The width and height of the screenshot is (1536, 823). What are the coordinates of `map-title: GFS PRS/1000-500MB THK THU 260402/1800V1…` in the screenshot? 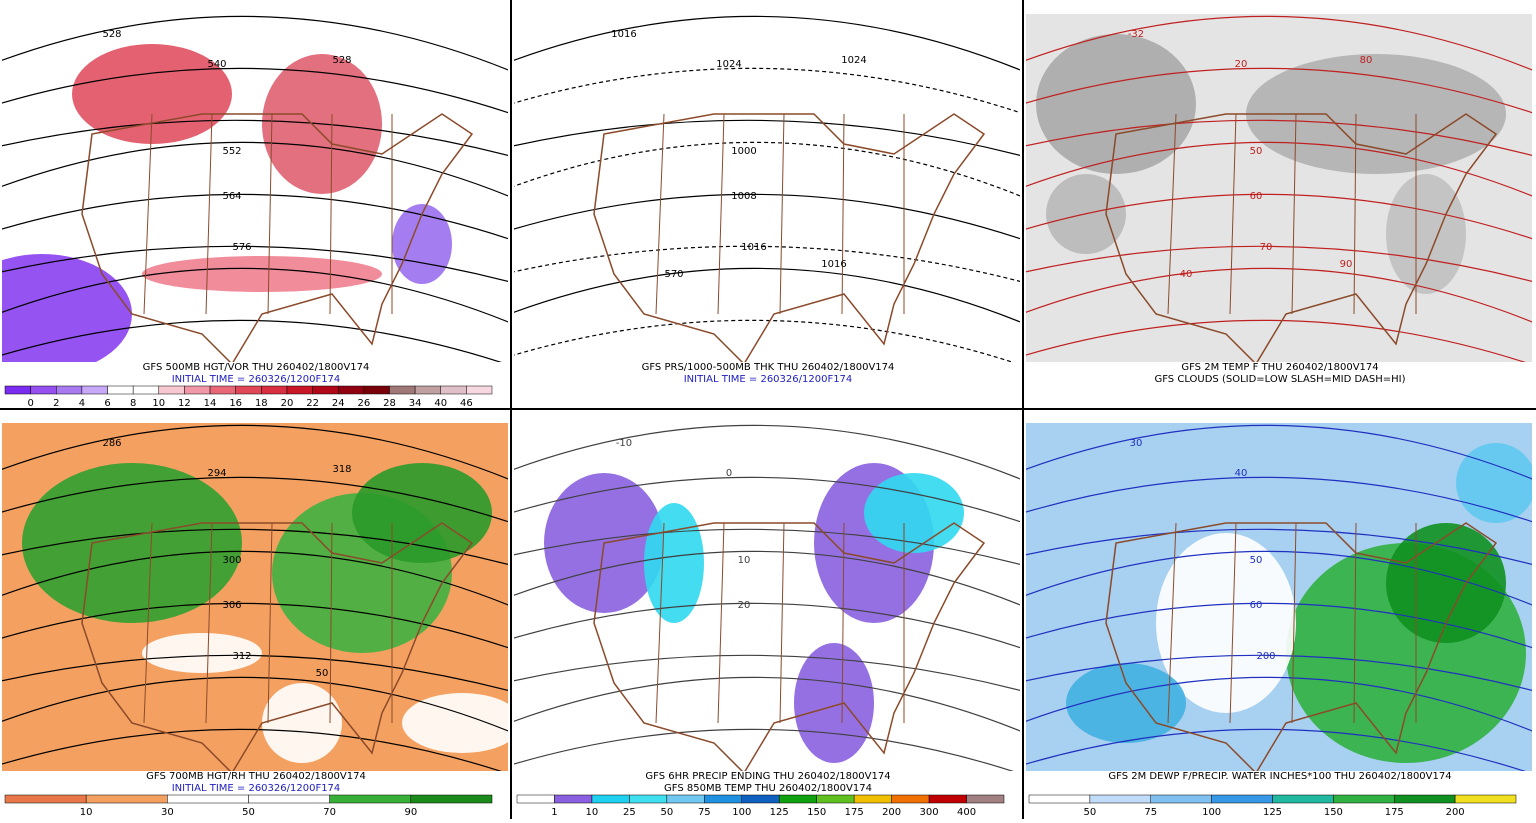 It's located at (768, 367).